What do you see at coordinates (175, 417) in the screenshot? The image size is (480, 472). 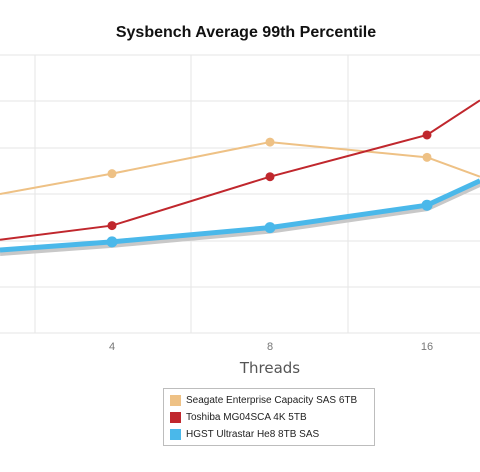 I see `legend-swatch-toshiba` at bounding box center [175, 417].